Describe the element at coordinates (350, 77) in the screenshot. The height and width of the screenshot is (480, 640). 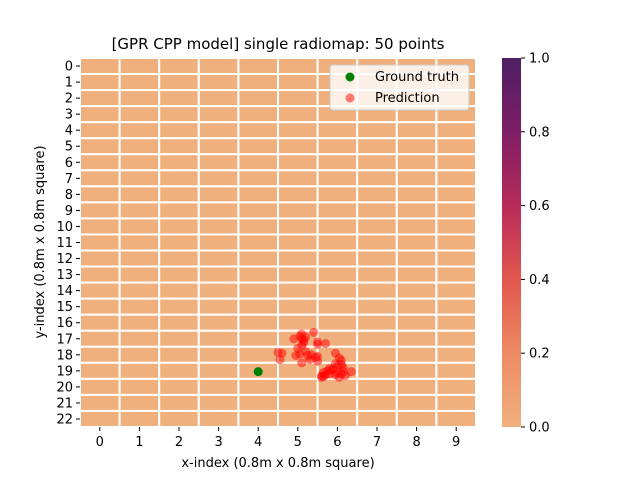
I see `legend-ground-truth-marker` at that location.